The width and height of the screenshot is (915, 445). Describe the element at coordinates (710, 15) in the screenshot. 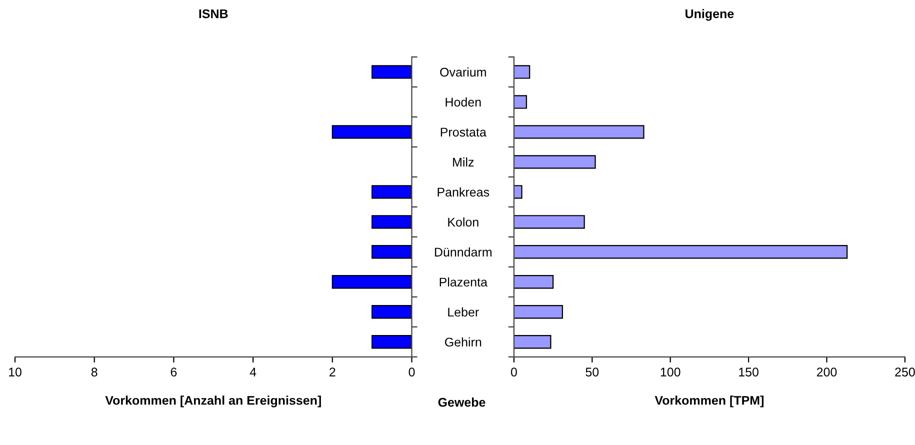

I see `chart-title: Unigene` at that location.